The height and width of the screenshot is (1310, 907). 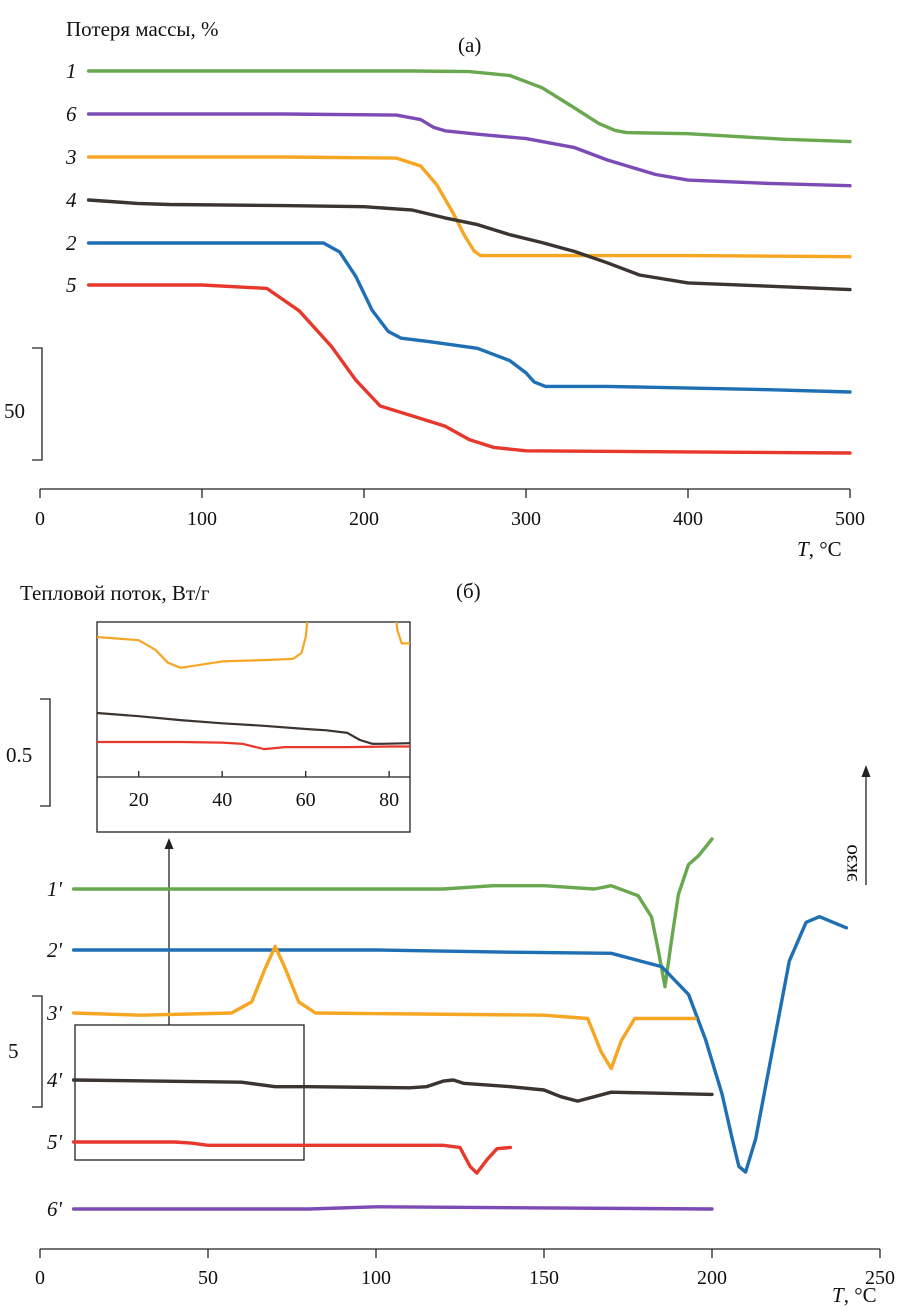 What do you see at coordinates (688, 519) in the screenshot?
I see `panel-a-x-tick-label: 400` at bounding box center [688, 519].